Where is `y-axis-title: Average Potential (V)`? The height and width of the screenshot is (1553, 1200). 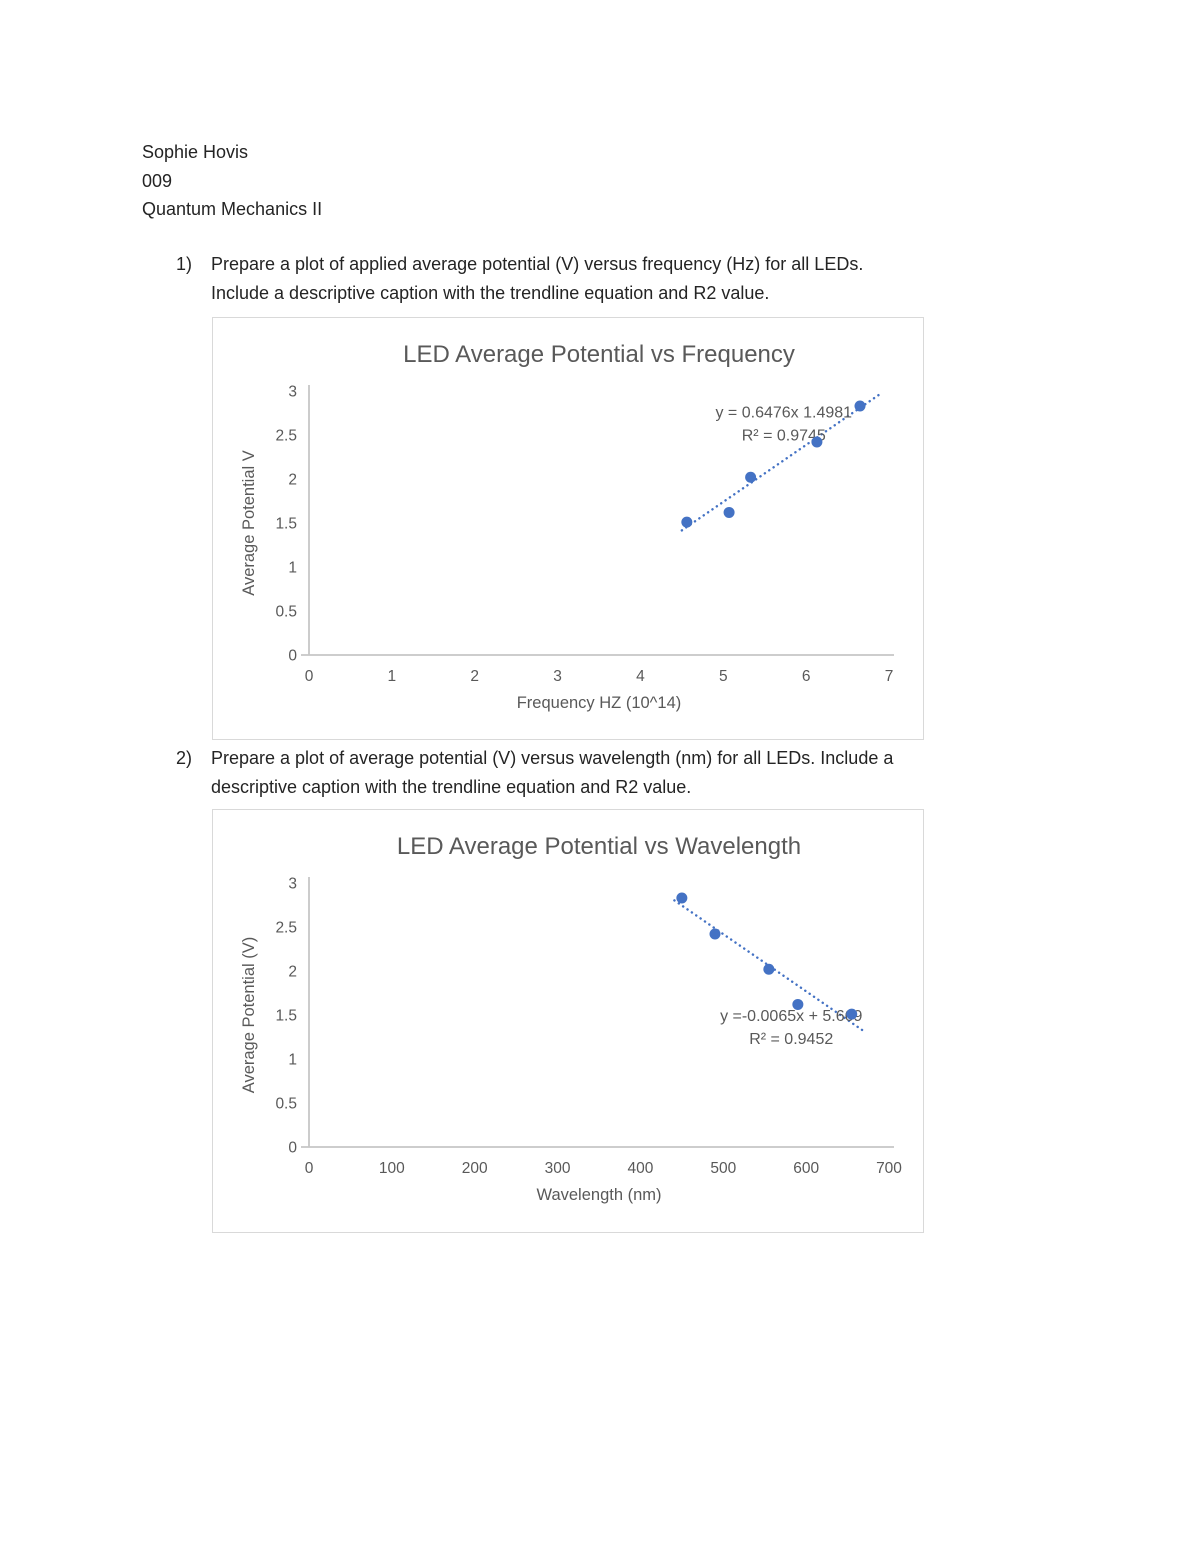 y-axis-title: Average Potential (V) is located at coordinates (249, 1015).